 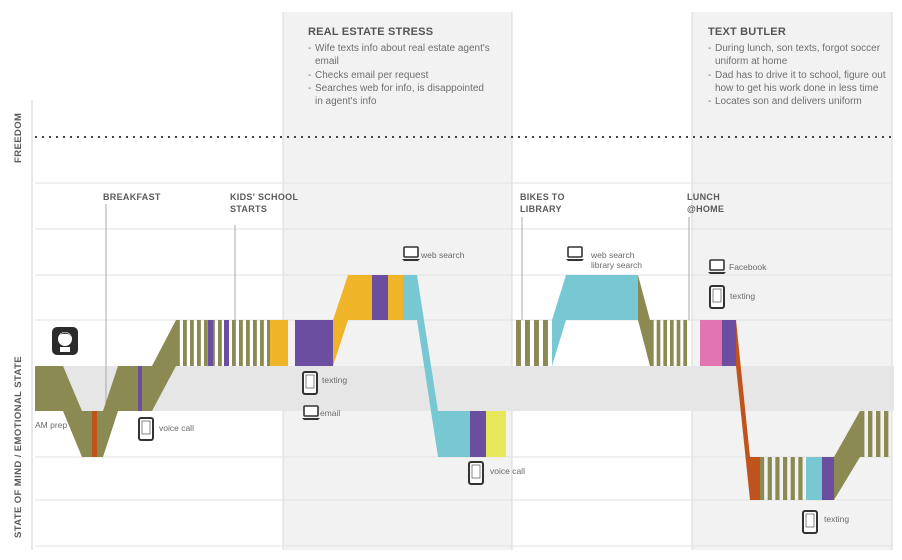 What do you see at coordinates (18, 137) in the screenshot?
I see `freedom-axis-label: FREEDOM` at bounding box center [18, 137].